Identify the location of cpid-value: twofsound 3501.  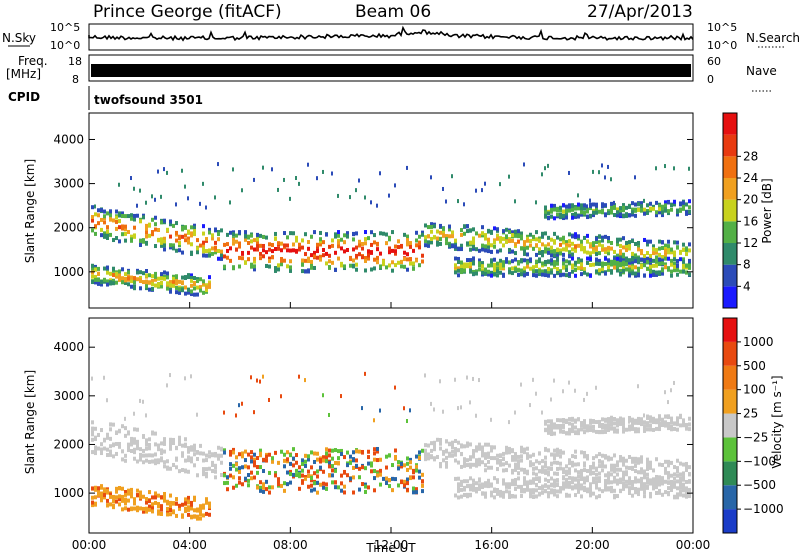
(148, 100).